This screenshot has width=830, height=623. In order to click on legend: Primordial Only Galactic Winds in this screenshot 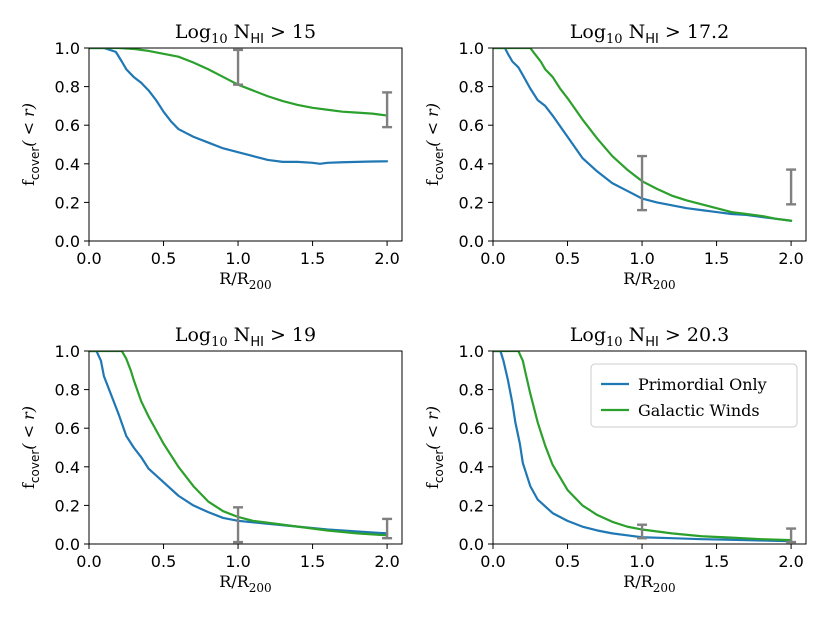, I will do `click(694, 395)`.